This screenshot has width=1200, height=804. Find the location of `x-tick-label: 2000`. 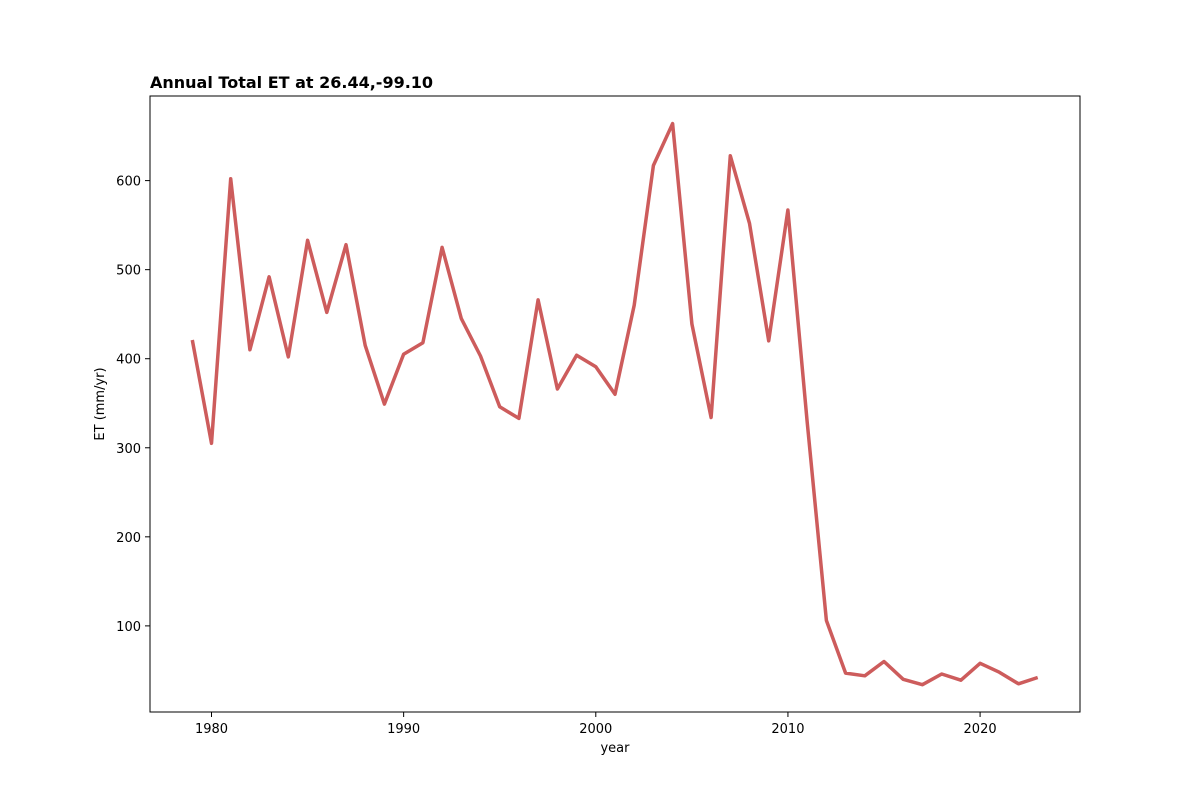

x-tick-label: 2000 is located at coordinates (595, 729).